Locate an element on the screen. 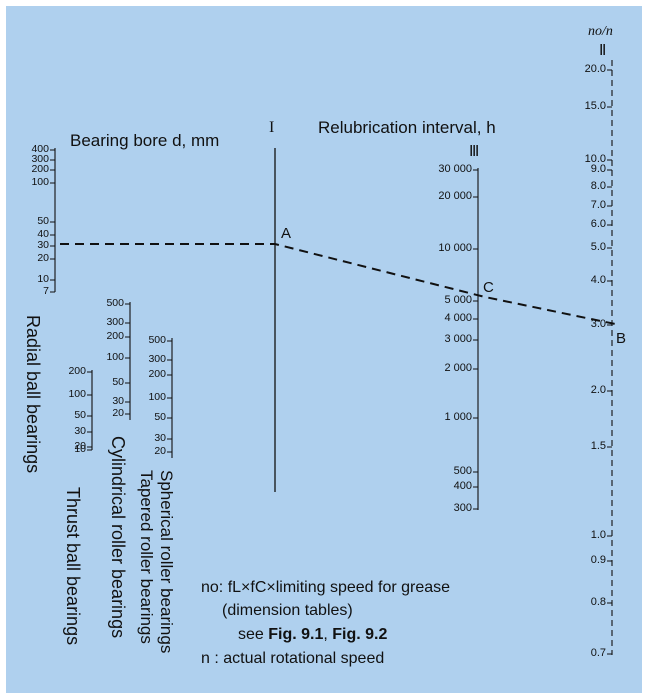  reading-line is located at coordinates (340, 284).